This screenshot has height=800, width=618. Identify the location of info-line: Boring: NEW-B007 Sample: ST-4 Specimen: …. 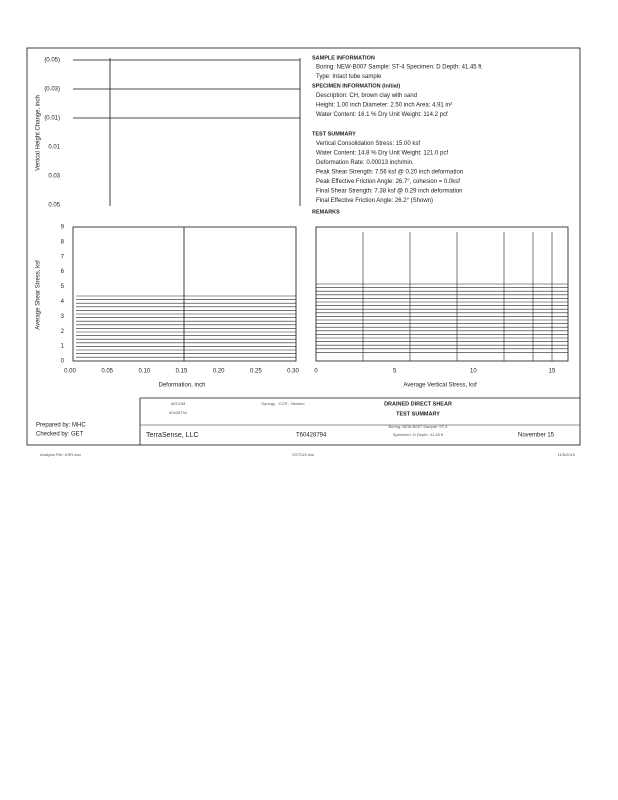
(399, 68).